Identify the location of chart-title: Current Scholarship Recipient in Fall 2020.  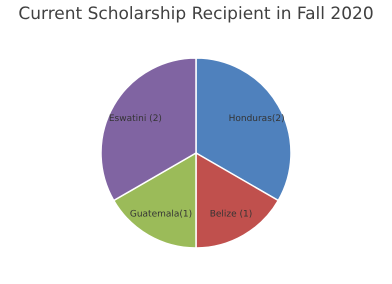
(196, 14).